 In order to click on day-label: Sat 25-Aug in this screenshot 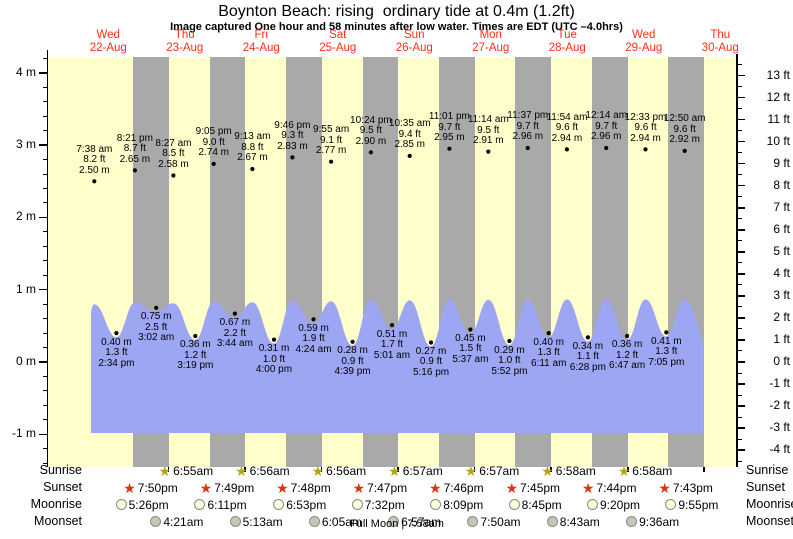, I will do `click(338, 42)`.